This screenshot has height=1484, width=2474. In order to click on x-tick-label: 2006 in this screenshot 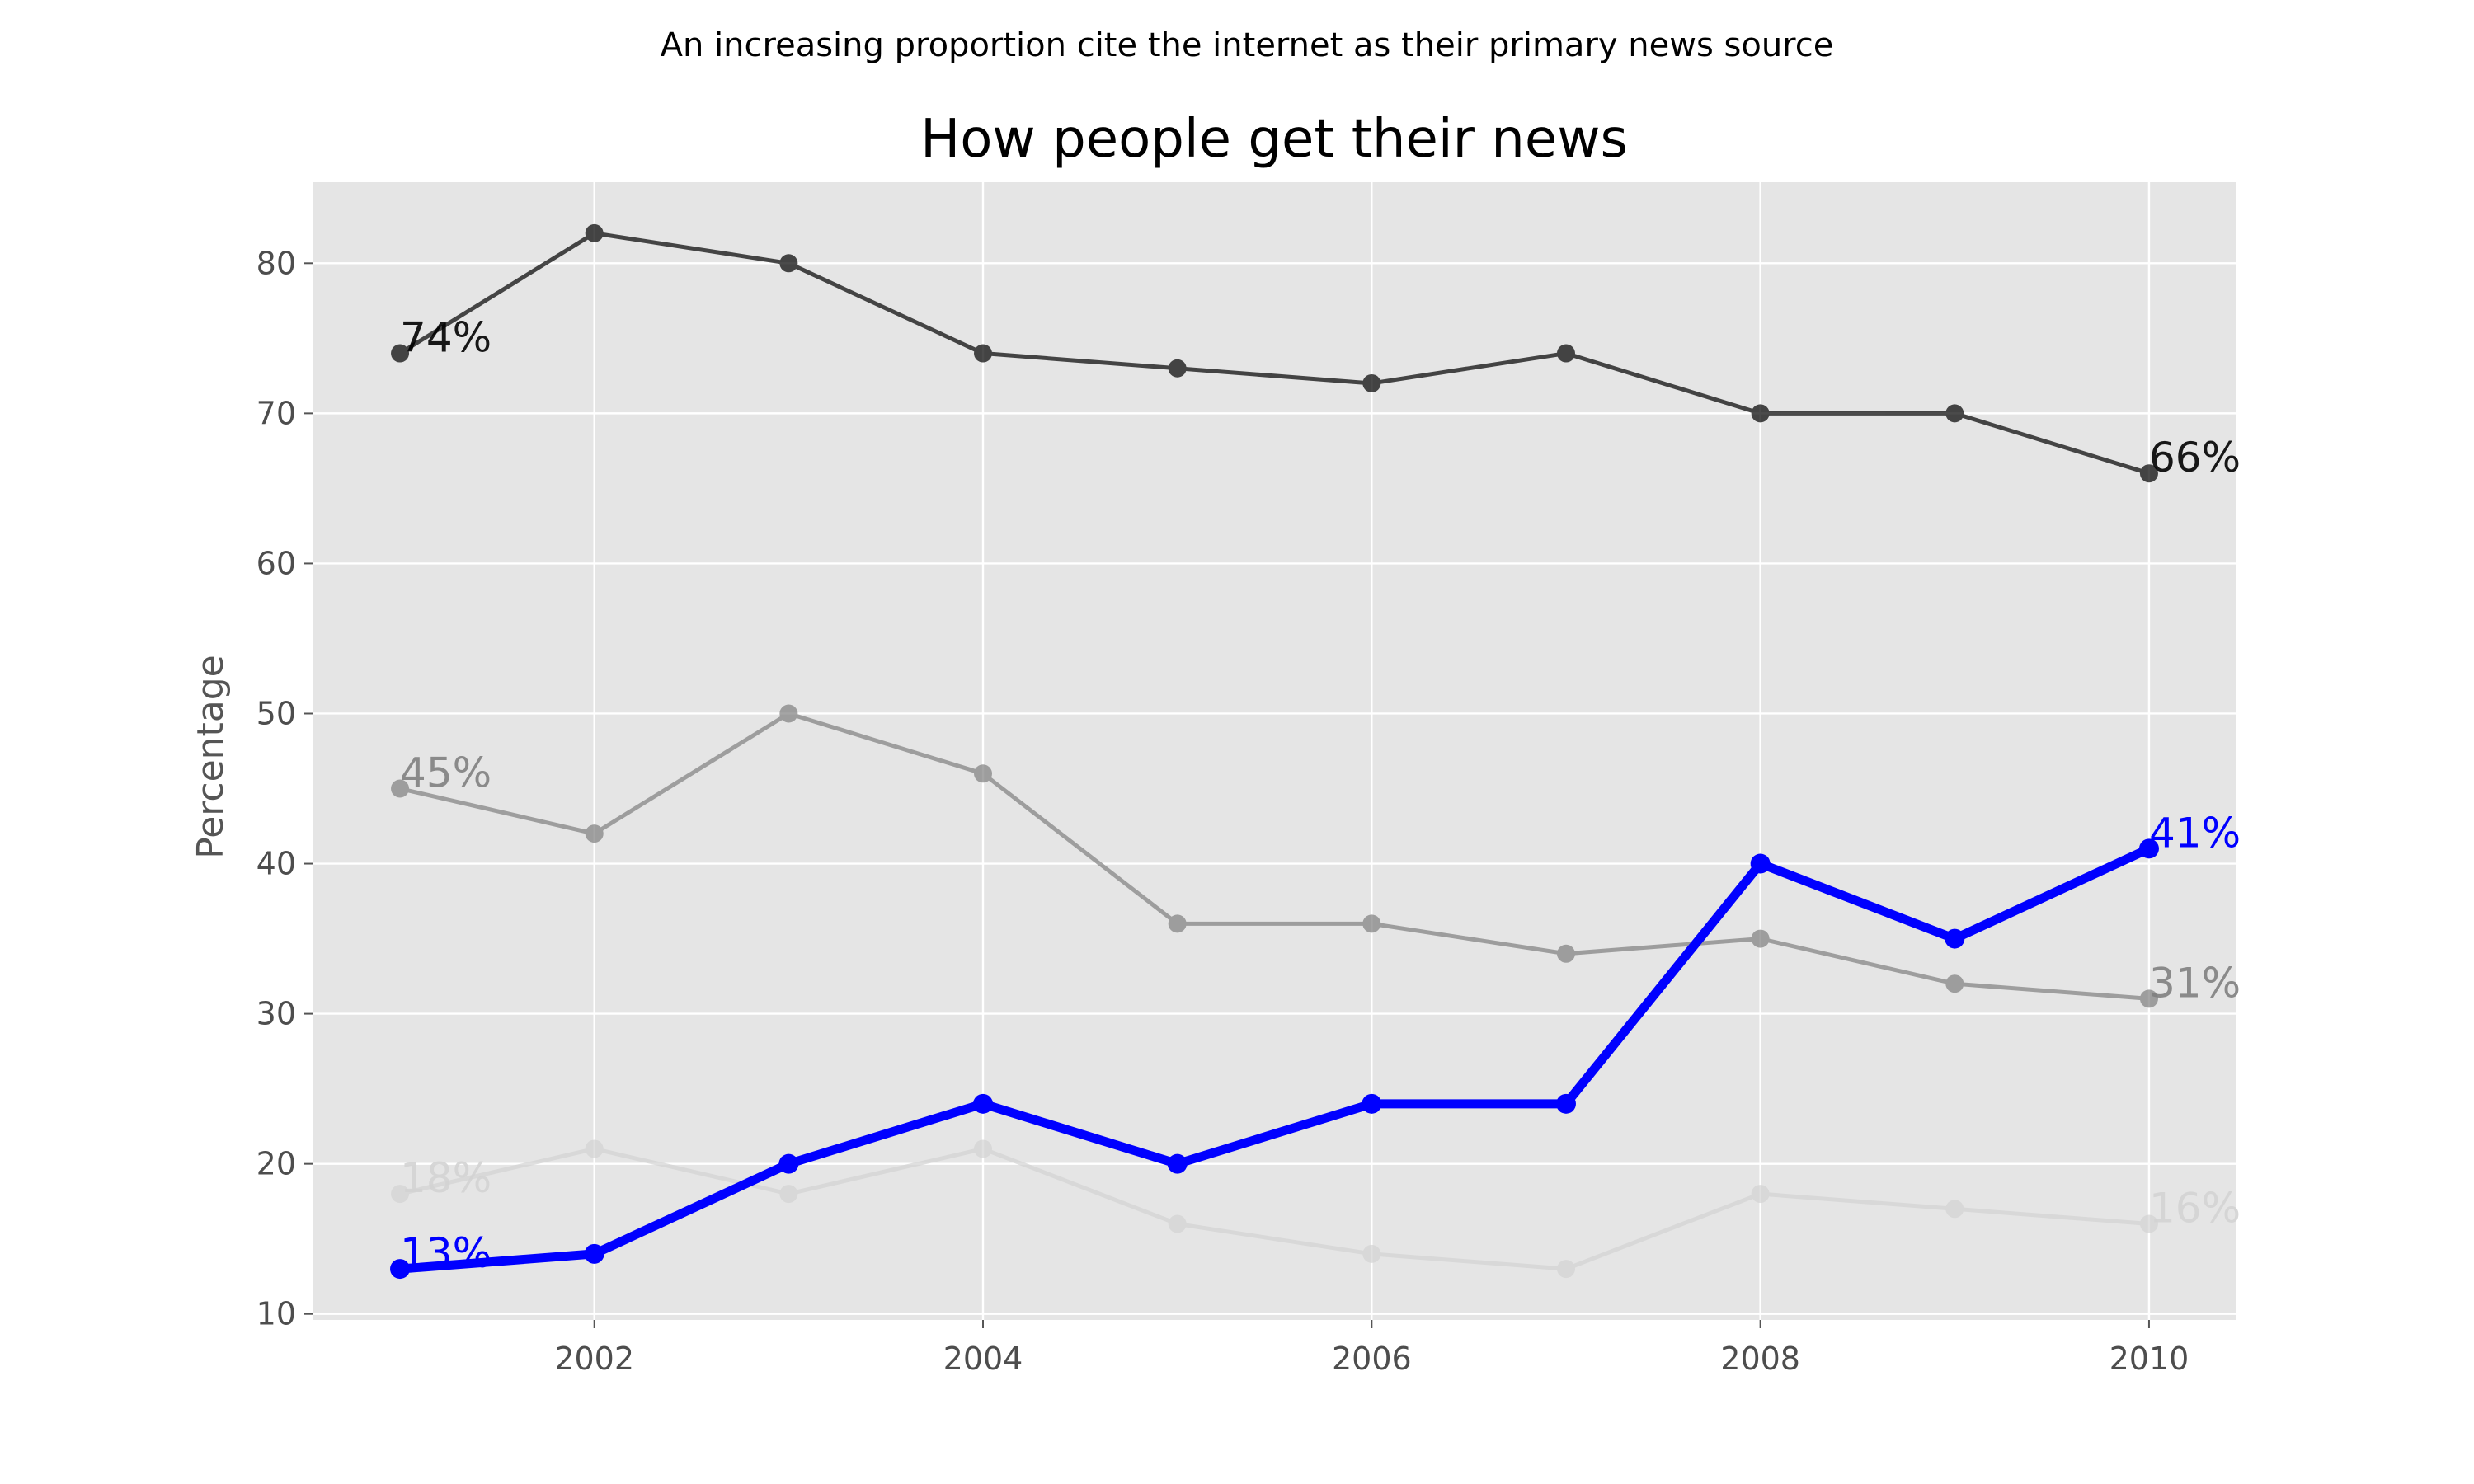, I will do `click(1372, 1359)`.